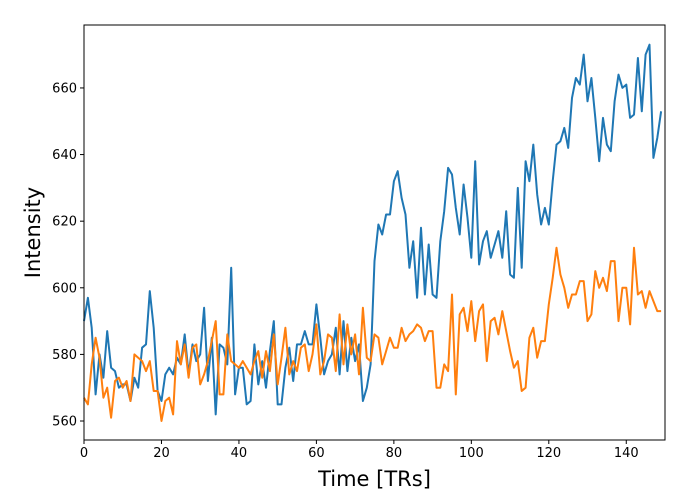  Describe the element at coordinates (64, 355) in the screenshot. I see `y-tick-label: 580` at that location.